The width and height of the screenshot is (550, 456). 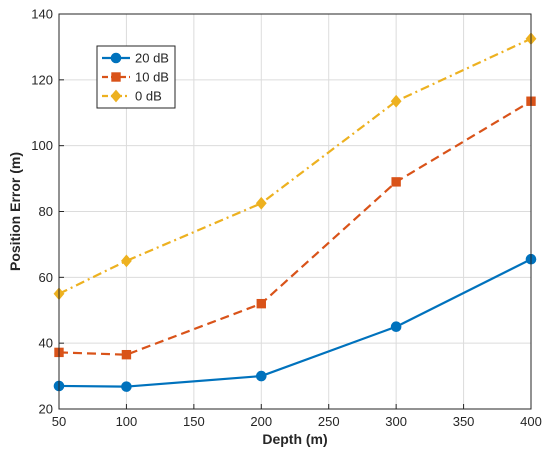 I want to click on y-tick-label: 20, so click(x=46, y=409).